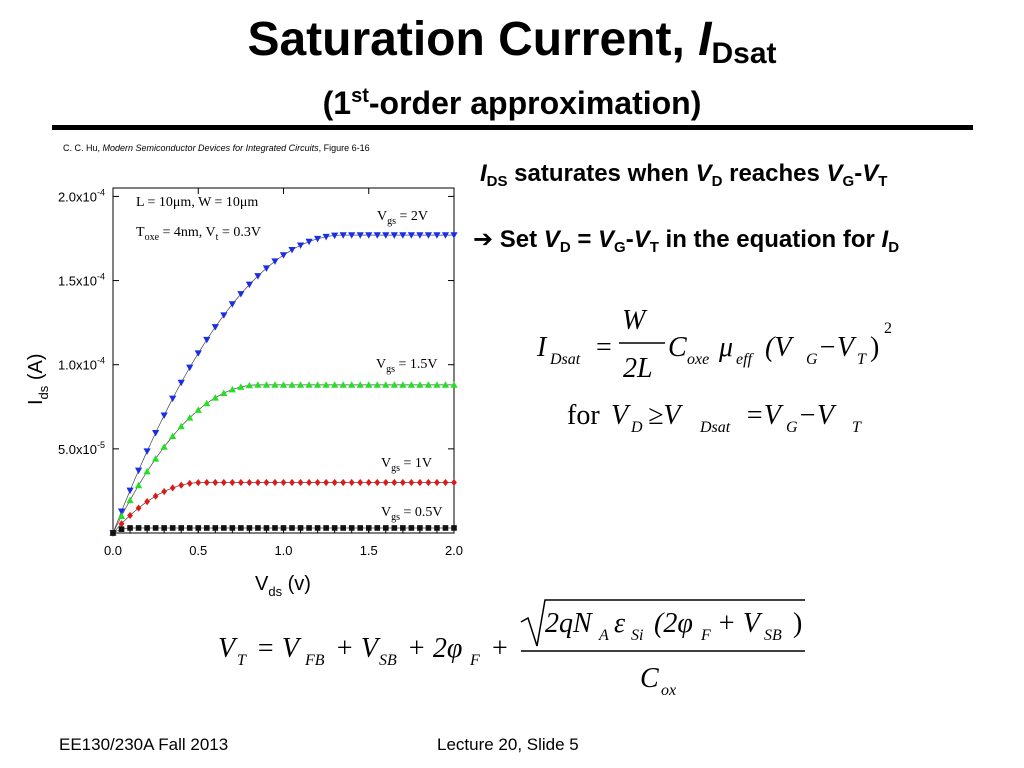 Image resolution: width=1024 pixels, height=768 pixels. What do you see at coordinates (565, 359) in the screenshot?
I see `svg-text: Dsat` at bounding box center [565, 359].